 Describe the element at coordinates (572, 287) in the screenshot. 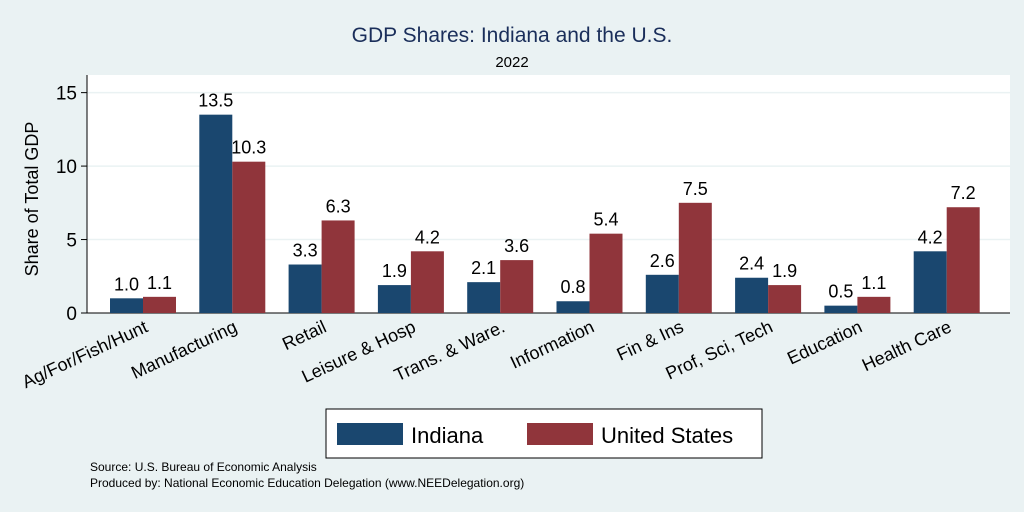

I see `data-label: 0.8` at that location.